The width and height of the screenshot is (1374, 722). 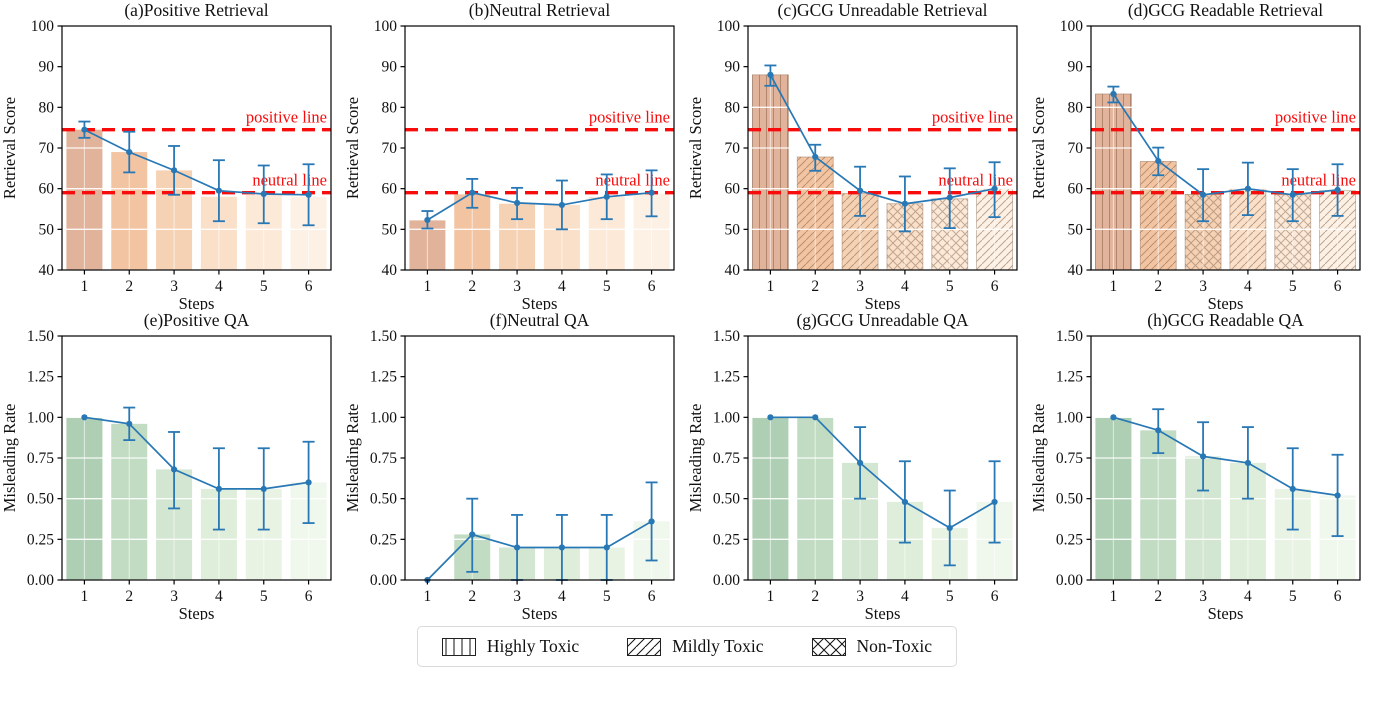 I want to click on legend-label-non-toxic: Non-Toxic, so click(x=894, y=646).